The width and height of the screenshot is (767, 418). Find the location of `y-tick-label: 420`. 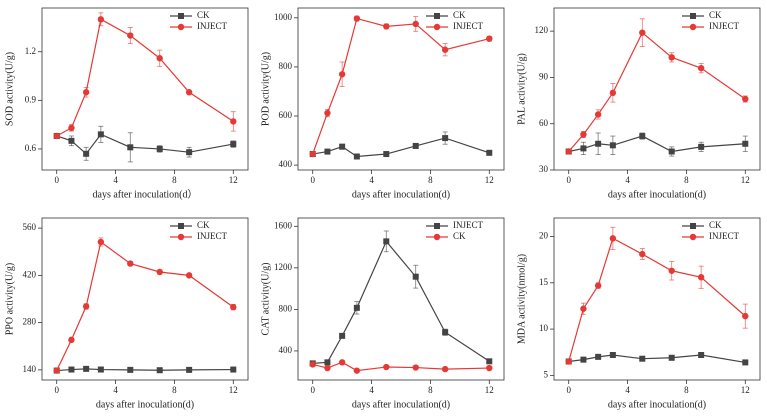

y-tick-label: 420 is located at coordinates (30, 274).